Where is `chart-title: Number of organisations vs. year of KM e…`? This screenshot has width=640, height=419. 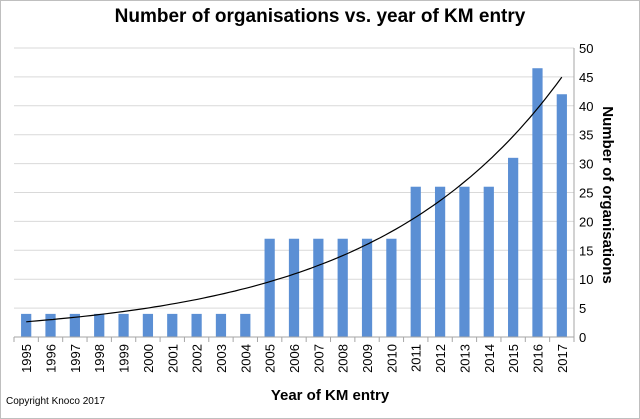 chart-title: Number of organisations vs. year of KM e… is located at coordinates (320, 16).